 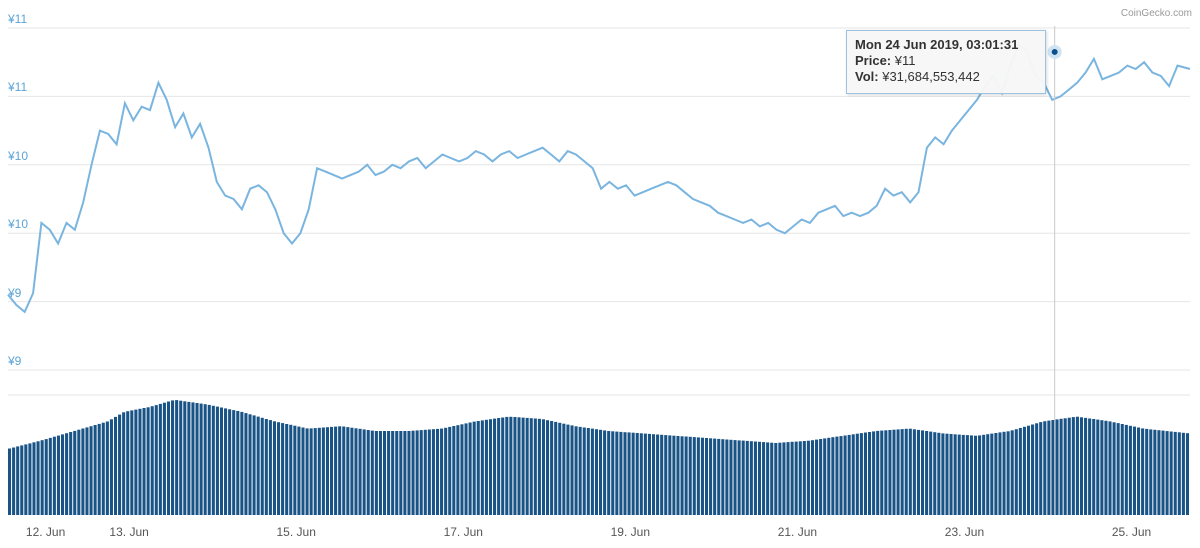 What do you see at coordinates (1131, 532) in the screenshot?
I see `x-tick-label: 25. Jun` at bounding box center [1131, 532].